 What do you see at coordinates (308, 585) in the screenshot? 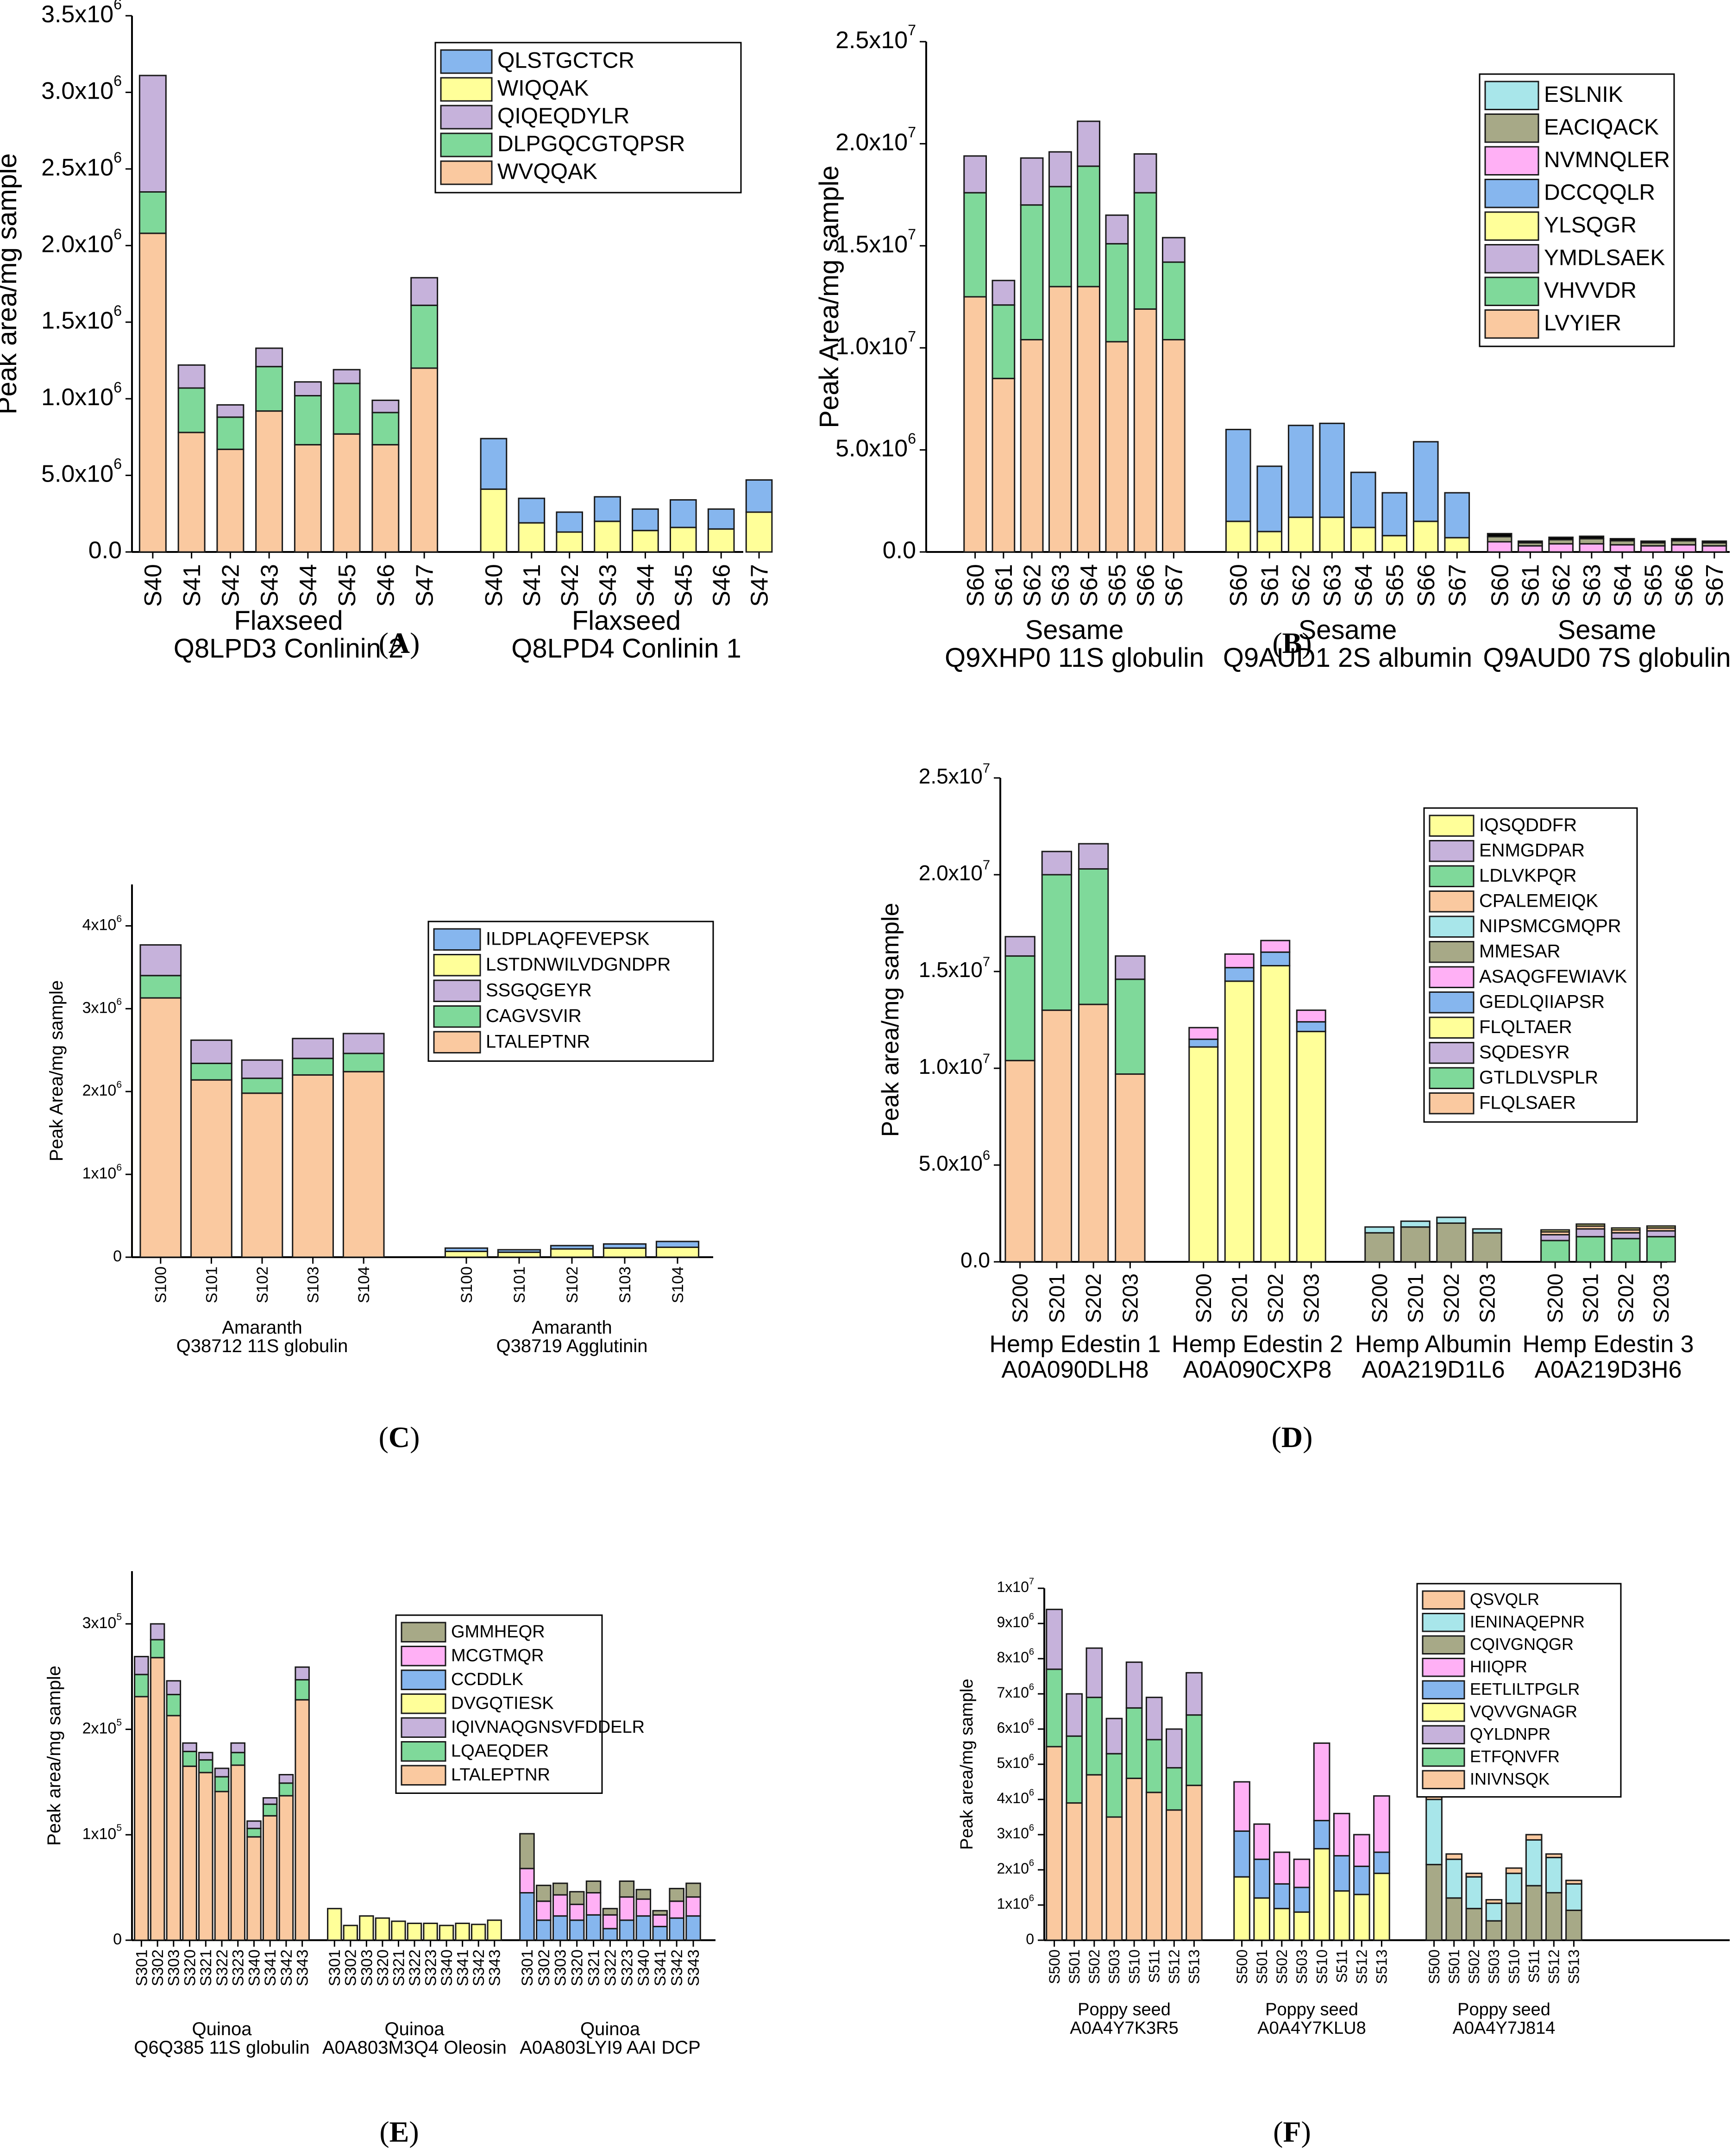
I see `x-tick-label: S44` at bounding box center [308, 585].